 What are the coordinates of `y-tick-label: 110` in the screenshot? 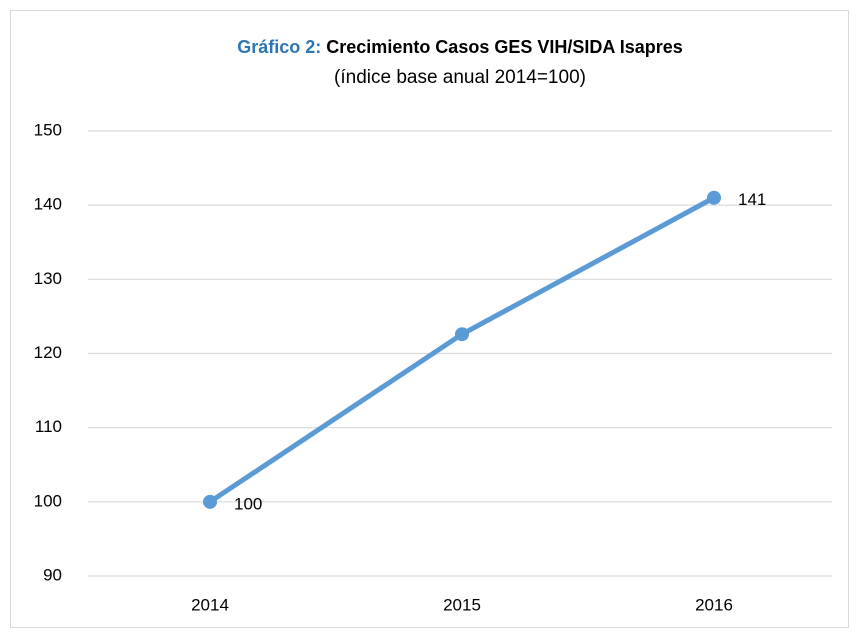 It's located at (48, 426).